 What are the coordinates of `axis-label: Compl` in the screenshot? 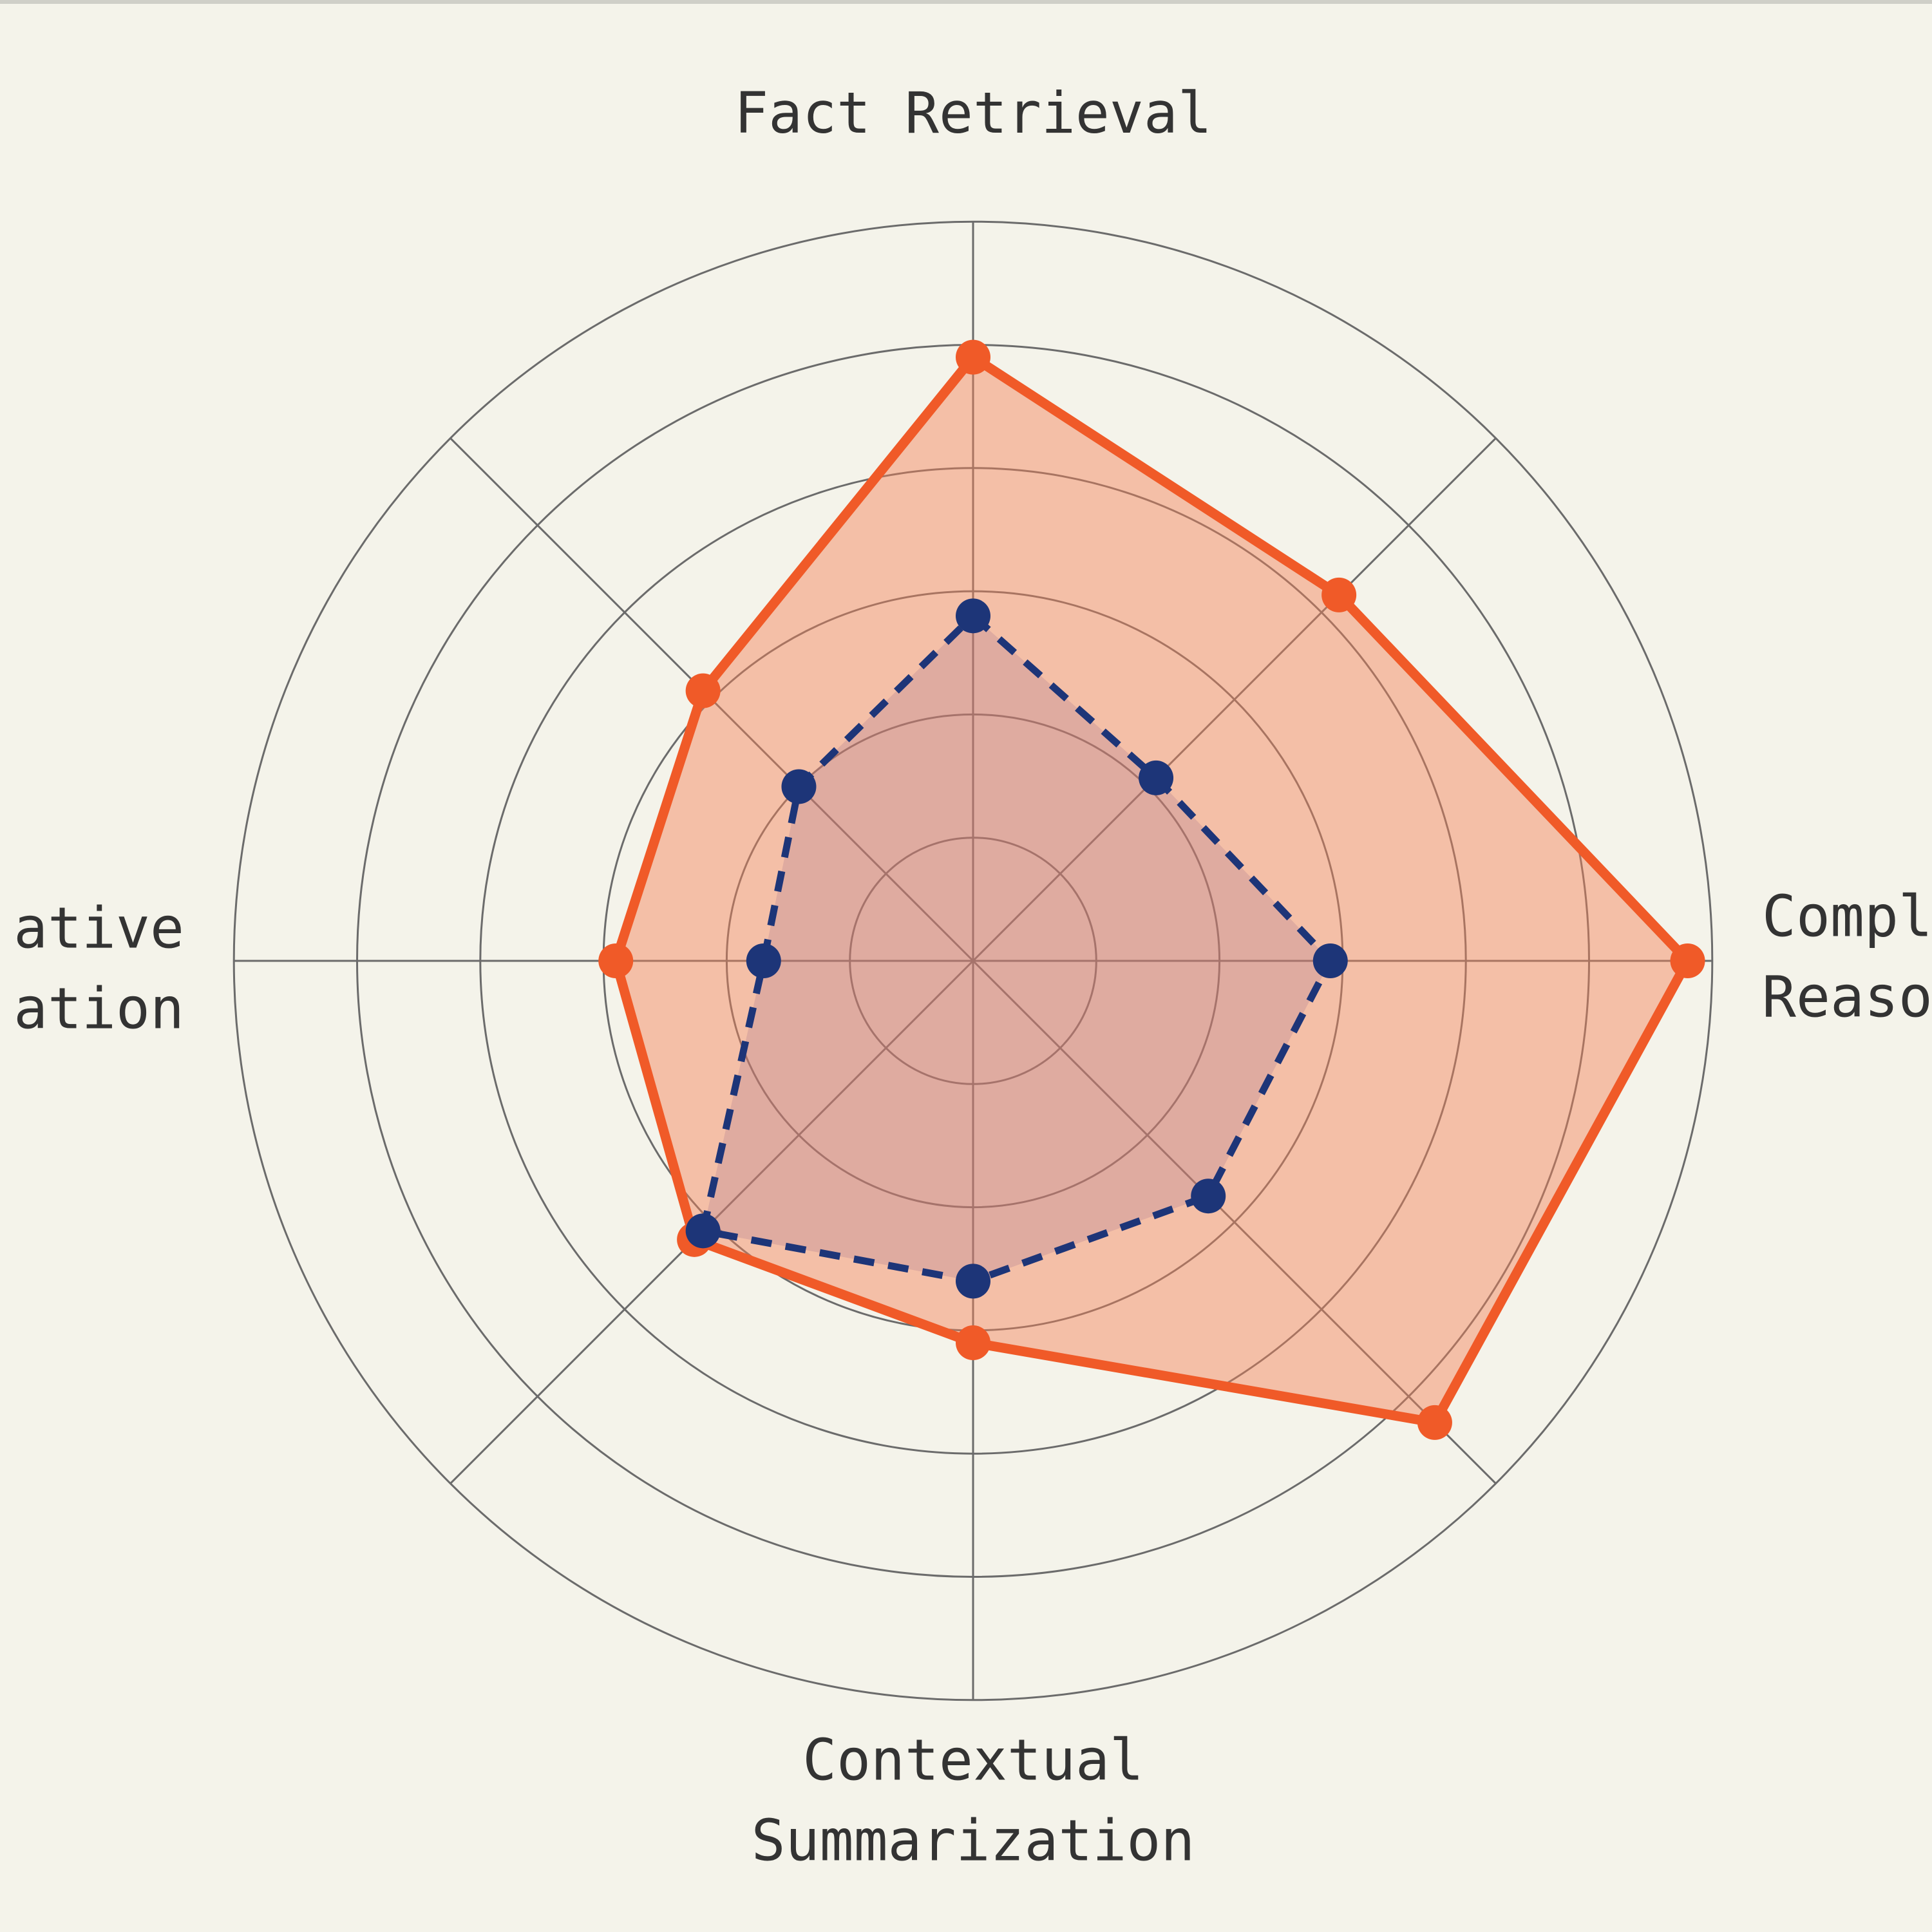 It's located at (1847, 916).